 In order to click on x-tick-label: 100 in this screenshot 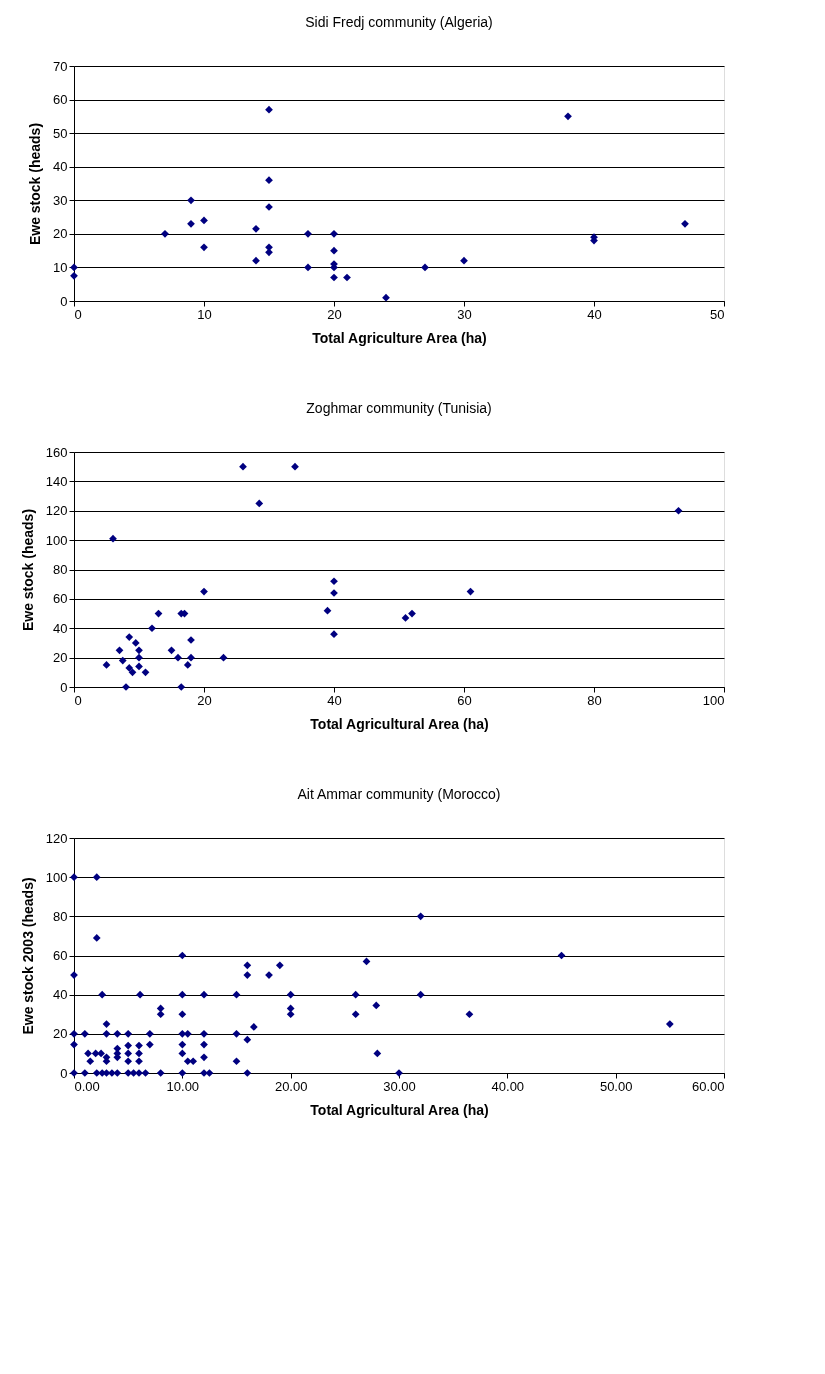, I will do `click(713, 700)`.